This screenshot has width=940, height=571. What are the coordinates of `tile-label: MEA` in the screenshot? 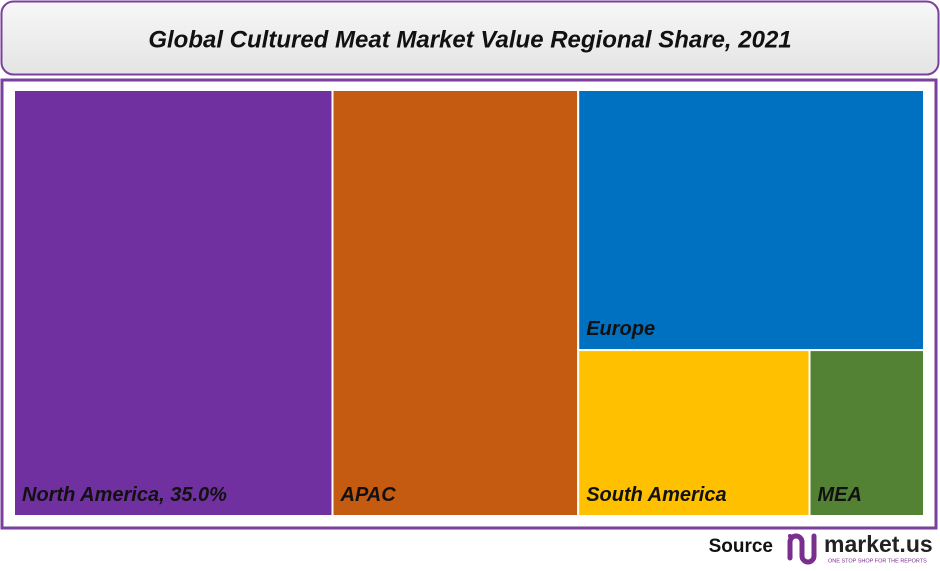 It's located at (840, 495).